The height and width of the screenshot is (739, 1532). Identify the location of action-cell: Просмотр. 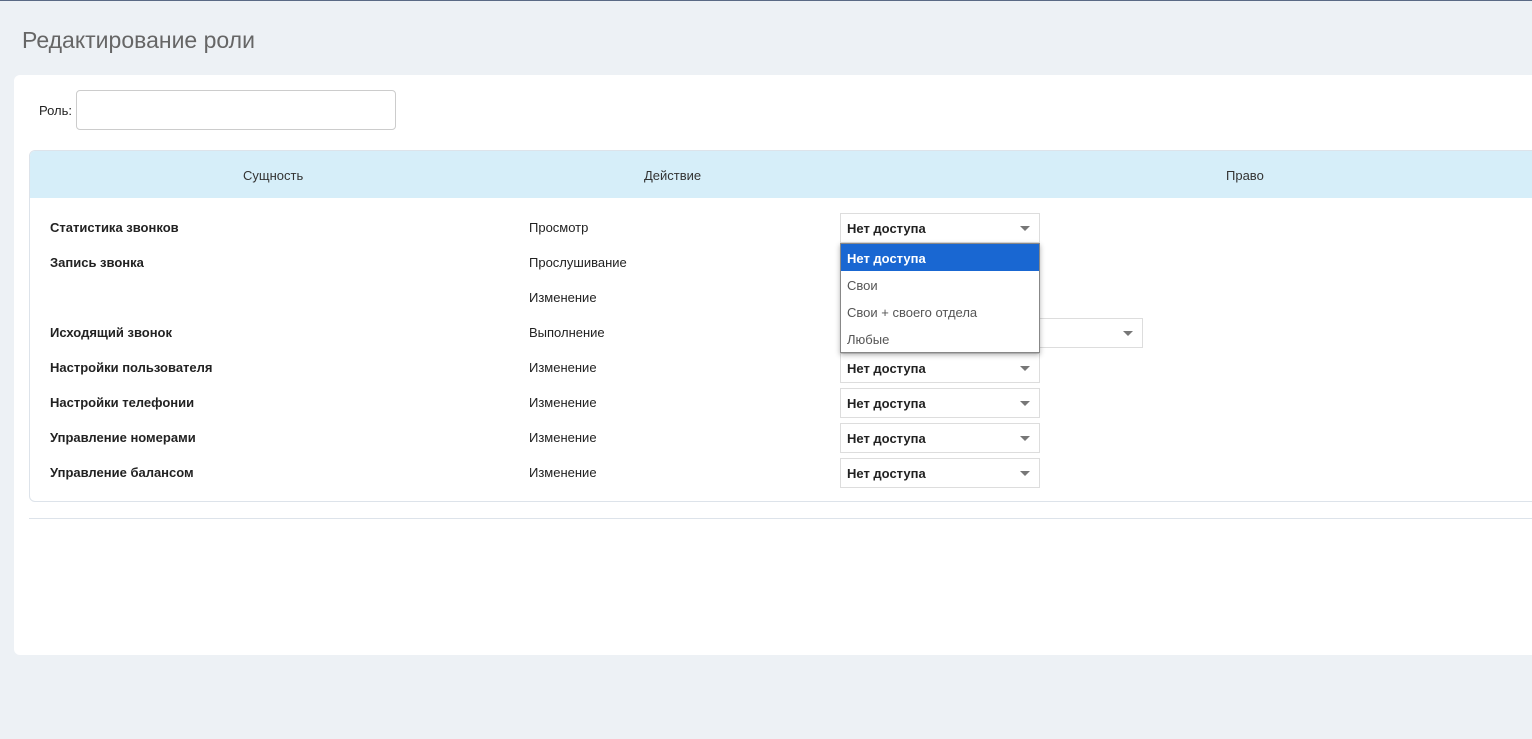
(559, 227).